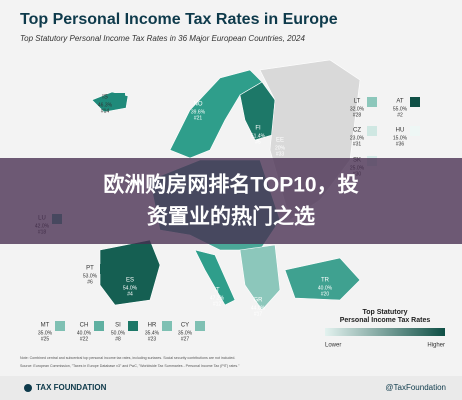 The height and width of the screenshot is (400, 462). What do you see at coordinates (130, 288) in the screenshot?
I see `country-rate: 54.0%` at bounding box center [130, 288].